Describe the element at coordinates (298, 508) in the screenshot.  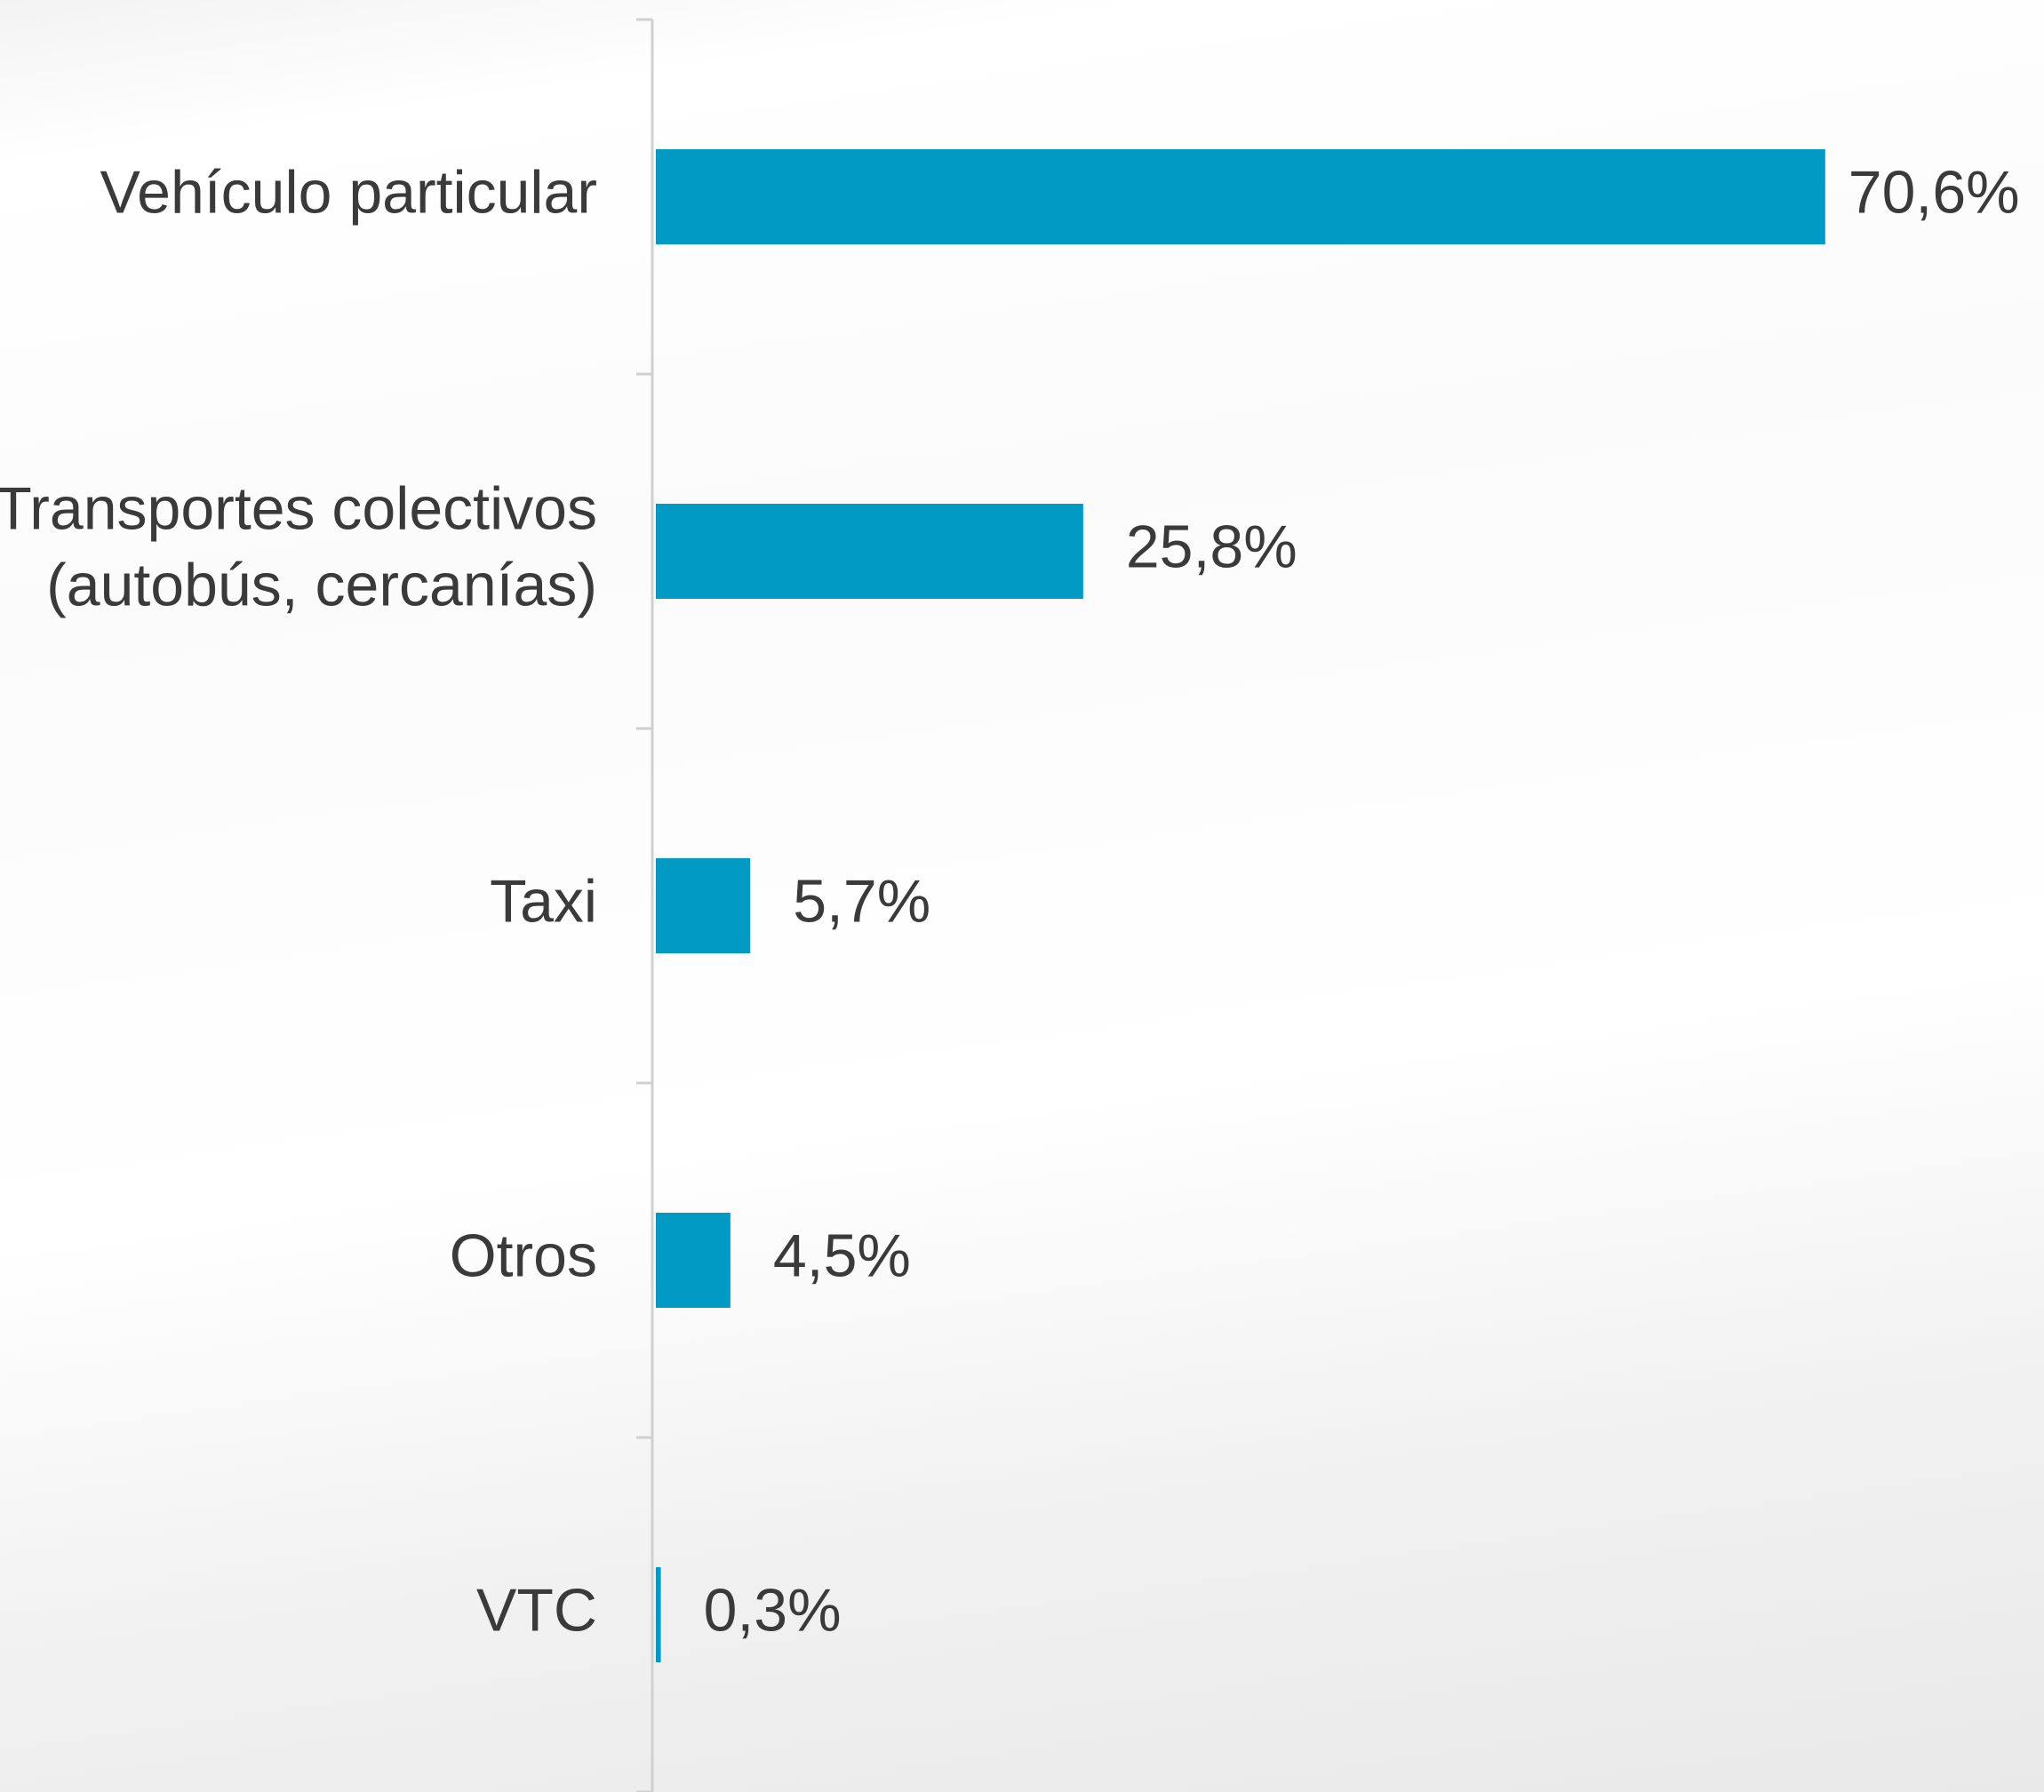
I see `y-tick-label-line: Transportes colectivos` at that location.